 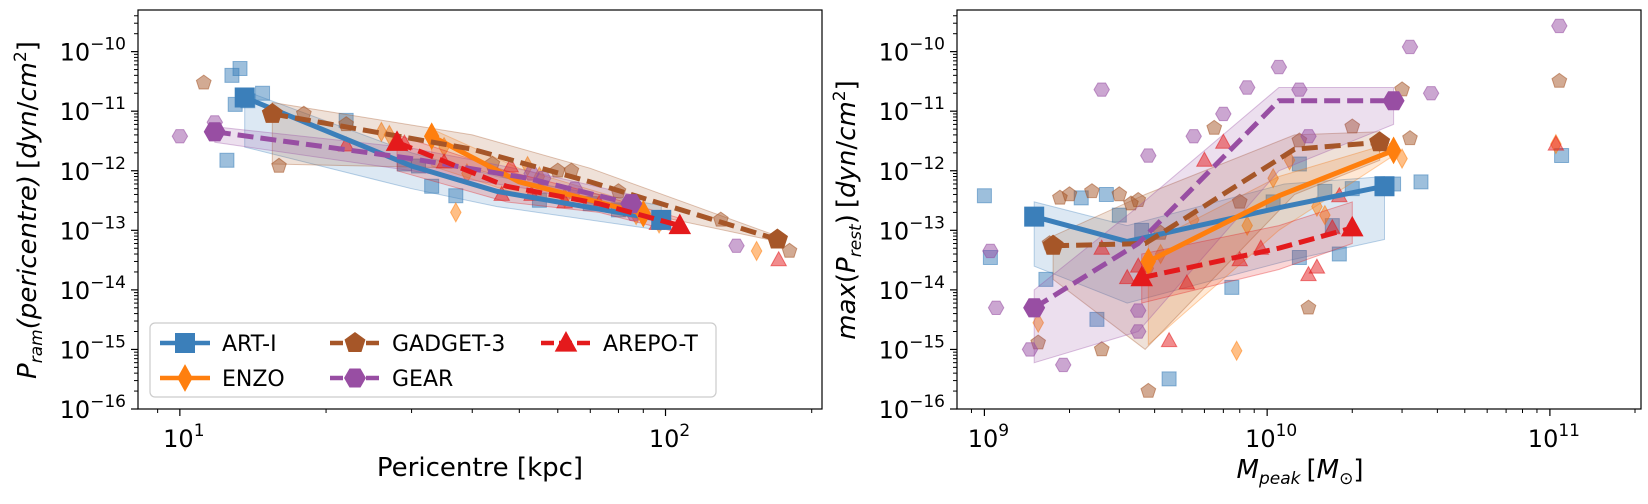 What do you see at coordinates (93, 348) in the screenshot?
I see `left-y-tick-label-5: 10−15` at bounding box center [93, 348].